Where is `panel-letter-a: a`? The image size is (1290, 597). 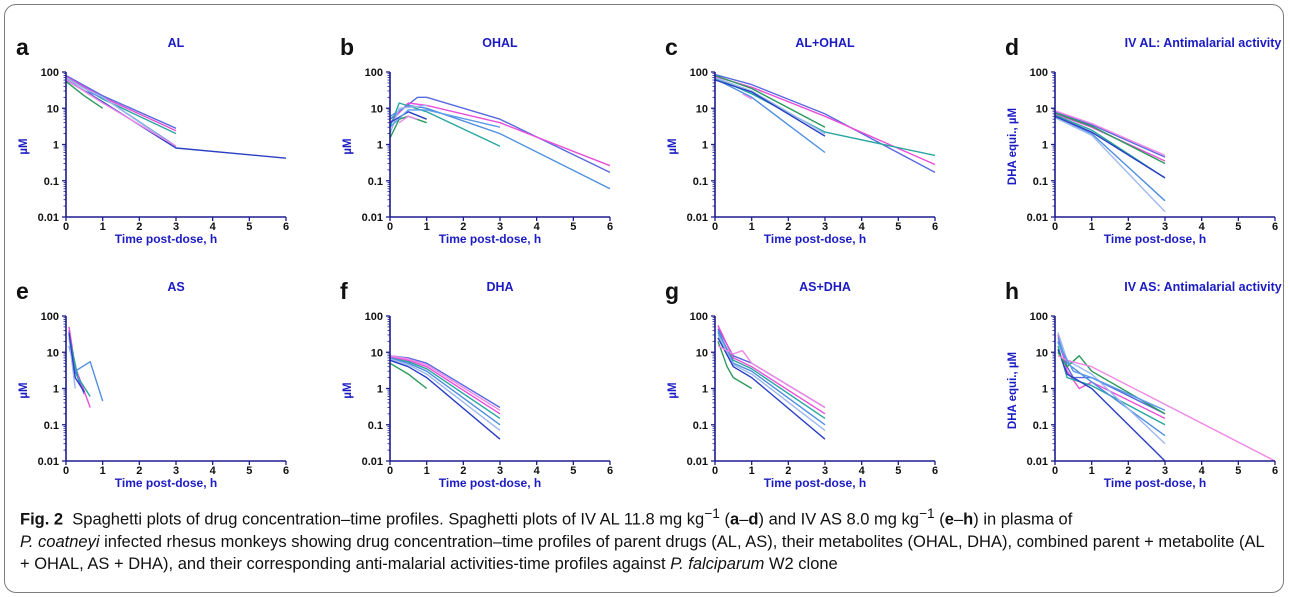
panel-letter-a: a is located at coordinates (22, 47).